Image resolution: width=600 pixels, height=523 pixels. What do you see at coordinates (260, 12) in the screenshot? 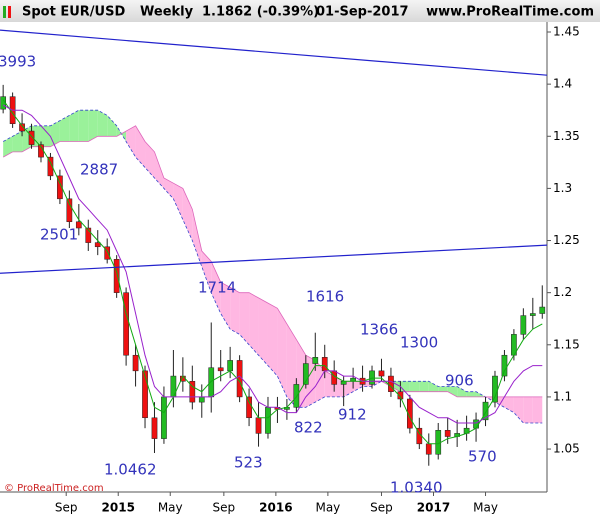
I see `quote: 1.1862 (-0.39%)` at bounding box center [260, 12].